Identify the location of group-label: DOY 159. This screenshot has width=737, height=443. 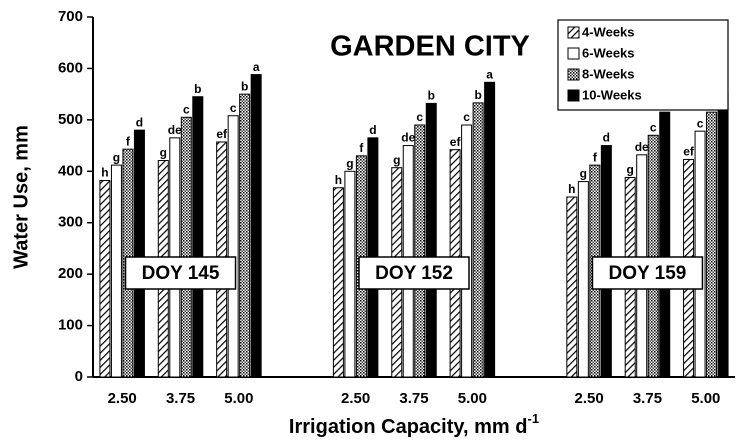
(648, 273).